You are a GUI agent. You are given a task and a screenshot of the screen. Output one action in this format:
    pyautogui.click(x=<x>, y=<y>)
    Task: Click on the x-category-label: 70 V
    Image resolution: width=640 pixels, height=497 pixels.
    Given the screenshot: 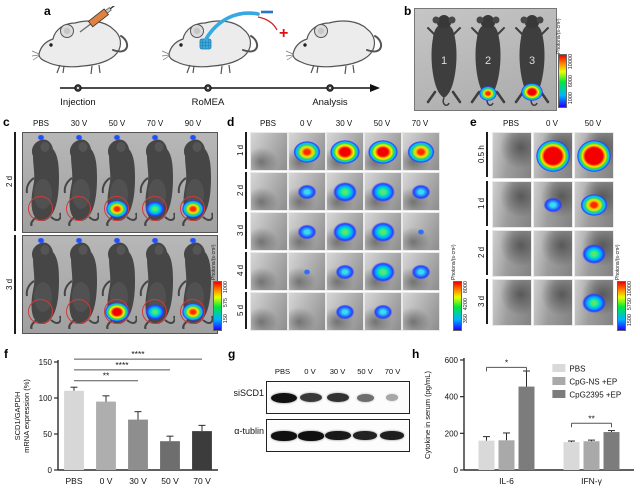 What is the action you would take?
    pyautogui.click(x=202, y=481)
    